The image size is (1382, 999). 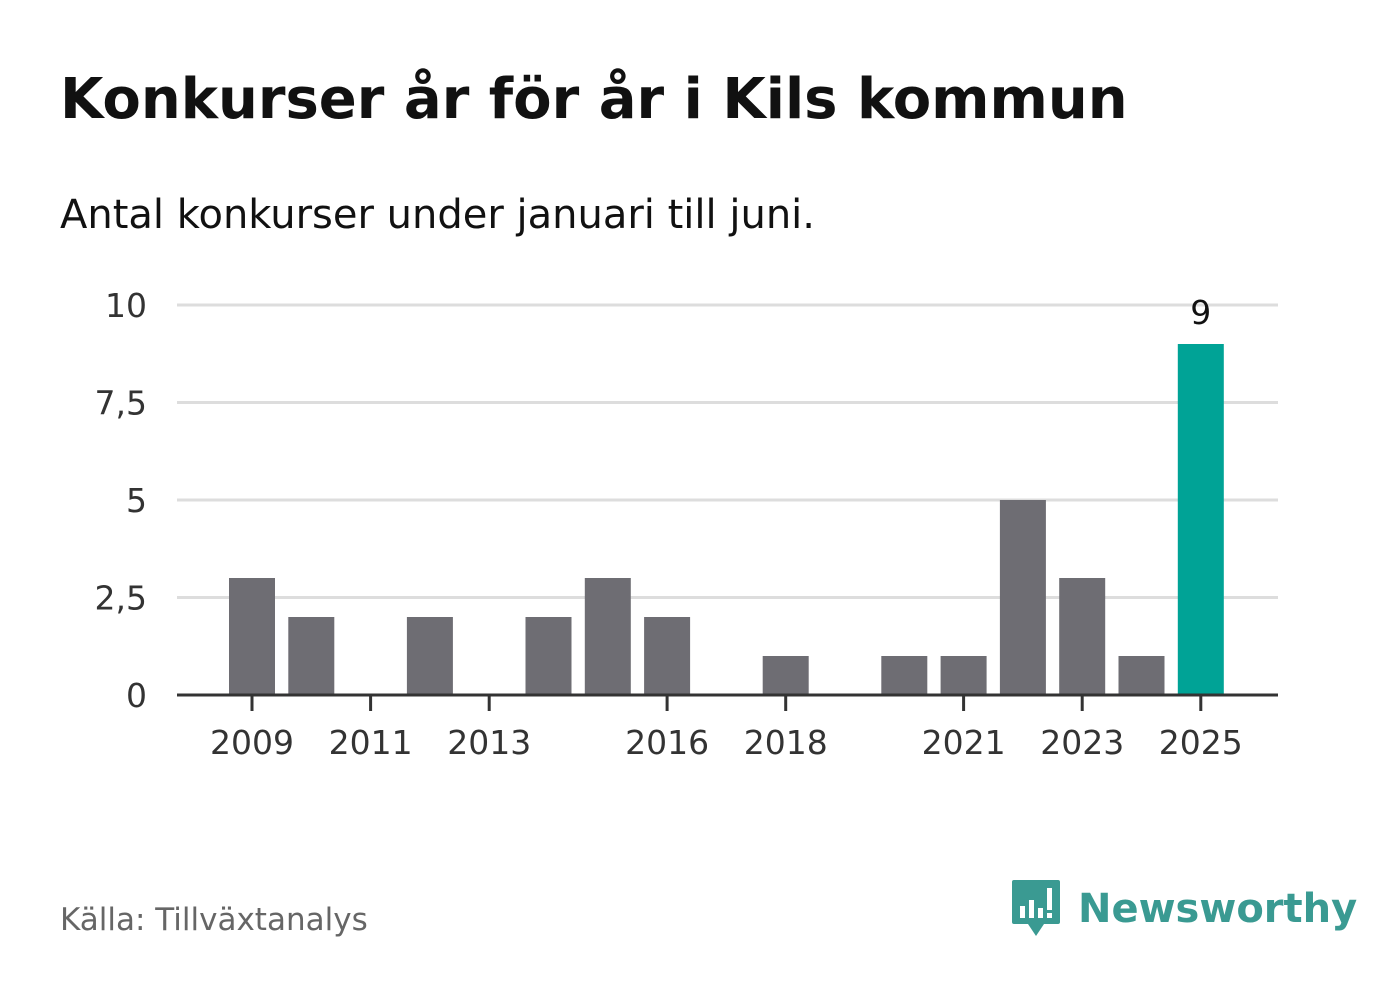 I want to click on chart-subtitle: Antal konkurser under januari till juni., so click(x=437, y=215).